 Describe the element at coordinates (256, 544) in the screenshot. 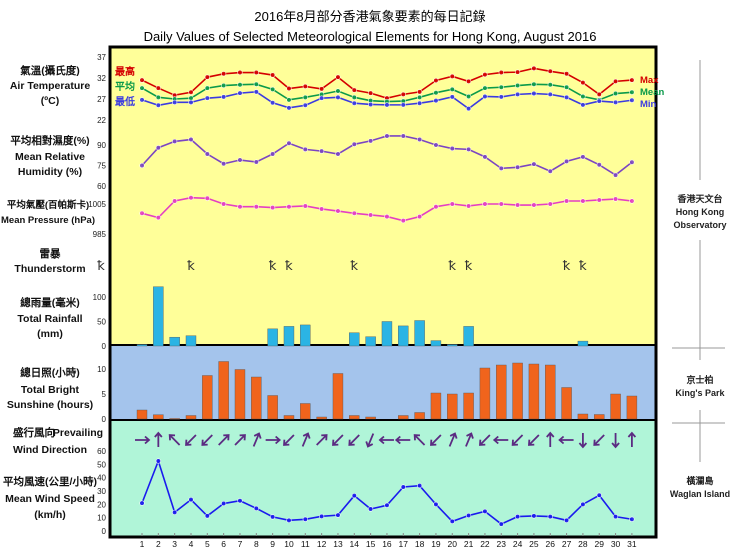

I see `day-label: 8` at that location.